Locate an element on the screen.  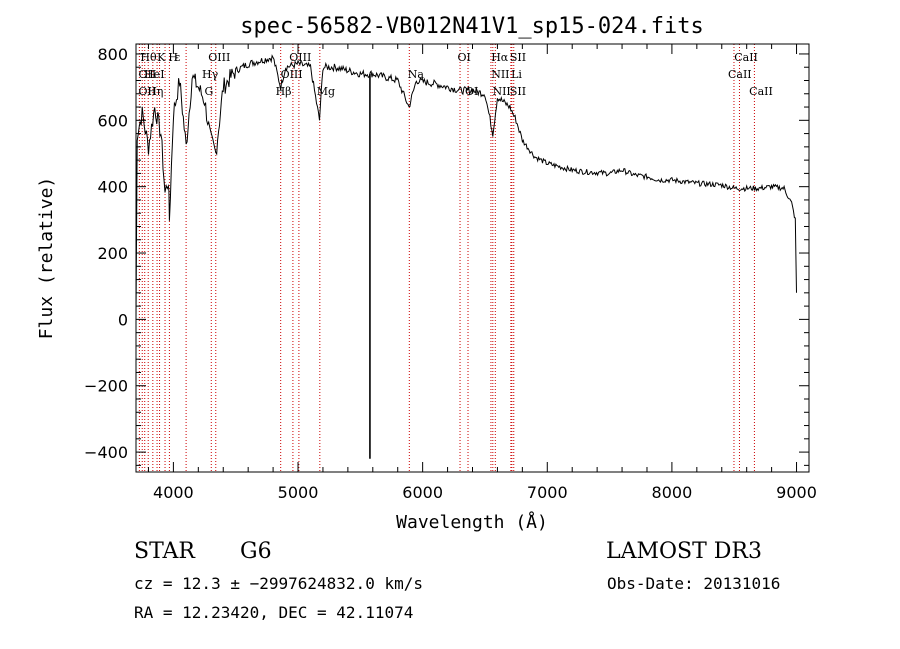
object-subclass: G6 is located at coordinates (256, 551).